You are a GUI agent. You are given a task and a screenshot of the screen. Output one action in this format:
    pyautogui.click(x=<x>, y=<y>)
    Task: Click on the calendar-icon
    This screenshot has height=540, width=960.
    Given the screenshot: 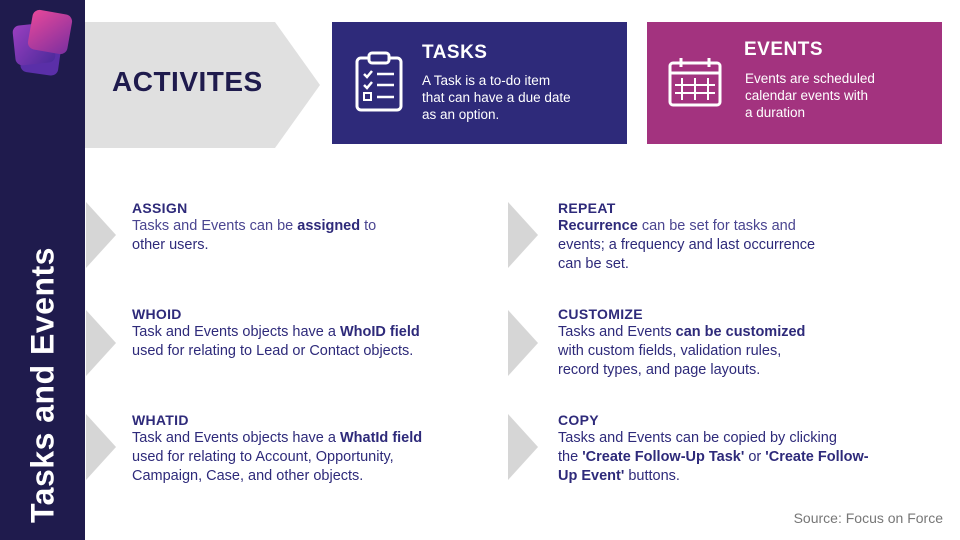 What is the action you would take?
    pyautogui.click(x=695, y=82)
    